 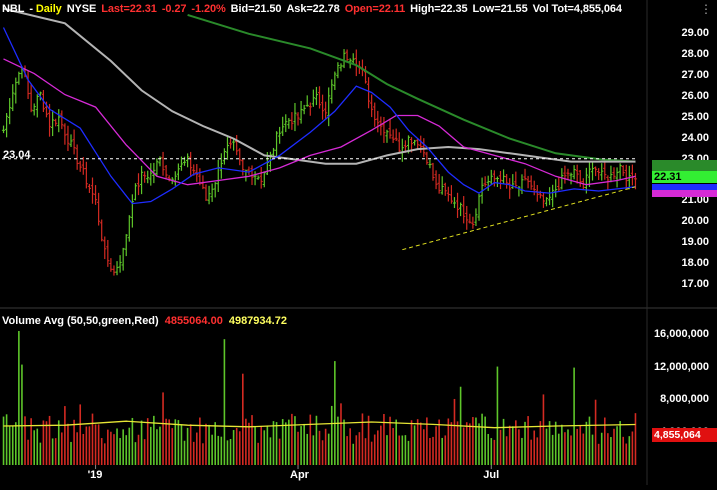 I want to click on volume-total: Vol Tot=4,855,064, so click(x=577, y=9).